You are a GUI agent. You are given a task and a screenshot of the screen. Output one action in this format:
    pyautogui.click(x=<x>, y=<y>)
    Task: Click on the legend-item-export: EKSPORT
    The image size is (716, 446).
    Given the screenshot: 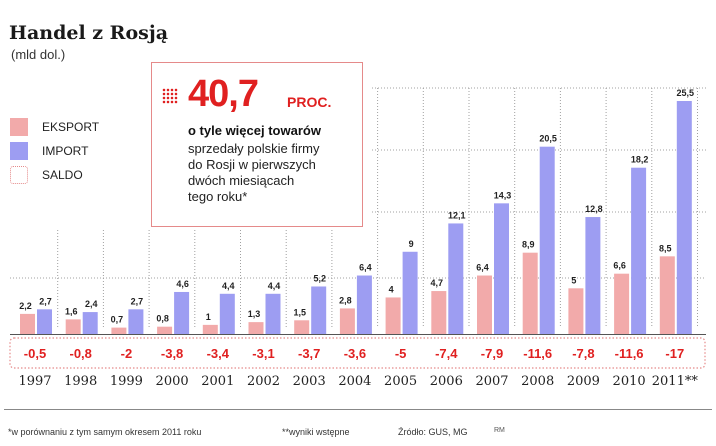 What is the action you would take?
    pyautogui.click(x=54, y=127)
    